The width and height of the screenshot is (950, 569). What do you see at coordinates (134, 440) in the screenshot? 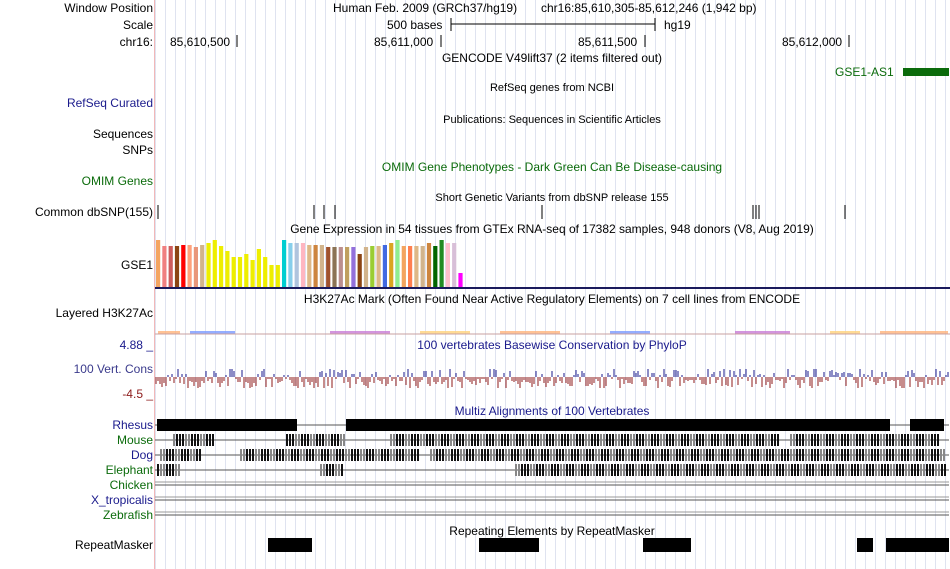
I see `multiz-species-mouse: Mouse` at bounding box center [134, 440].